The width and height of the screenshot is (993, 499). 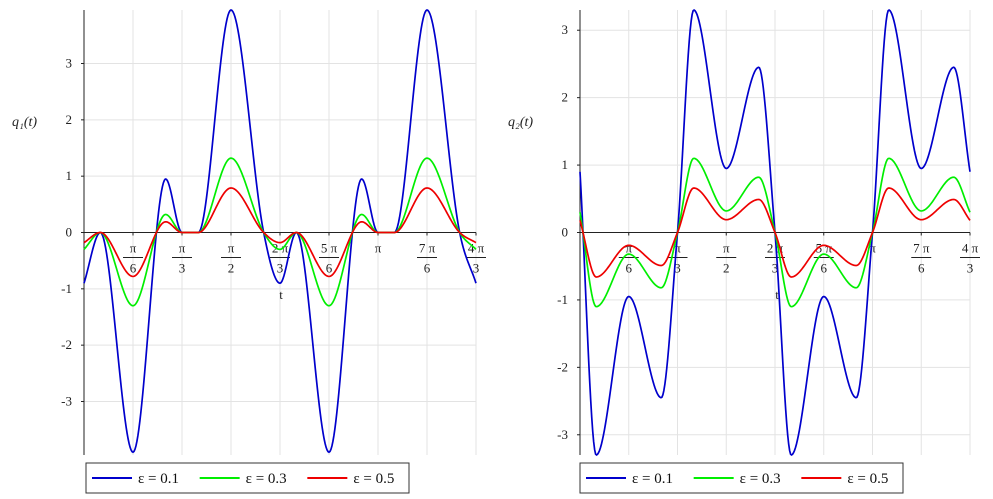 What do you see at coordinates (24, 122) in the screenshot?
I see `chart-q1-y-axis-label: q₁(t)` at bounding box center [24, 122].